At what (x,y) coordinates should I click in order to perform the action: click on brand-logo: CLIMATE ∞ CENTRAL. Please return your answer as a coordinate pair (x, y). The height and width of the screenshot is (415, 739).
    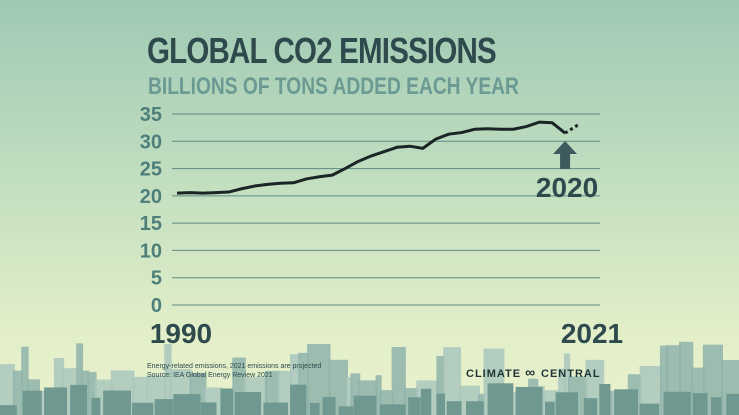
    Looking at the image, I should click on (533, 372).